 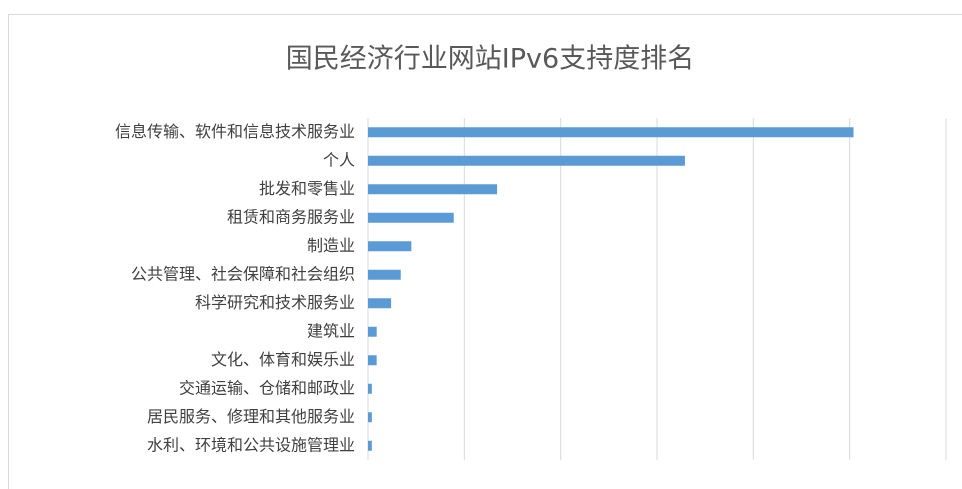 What do you see at coordinates (291, 216) in the screenshot?
I see `y-tick-label: 租赁和商务服务业` at bounding box center [291, 216].